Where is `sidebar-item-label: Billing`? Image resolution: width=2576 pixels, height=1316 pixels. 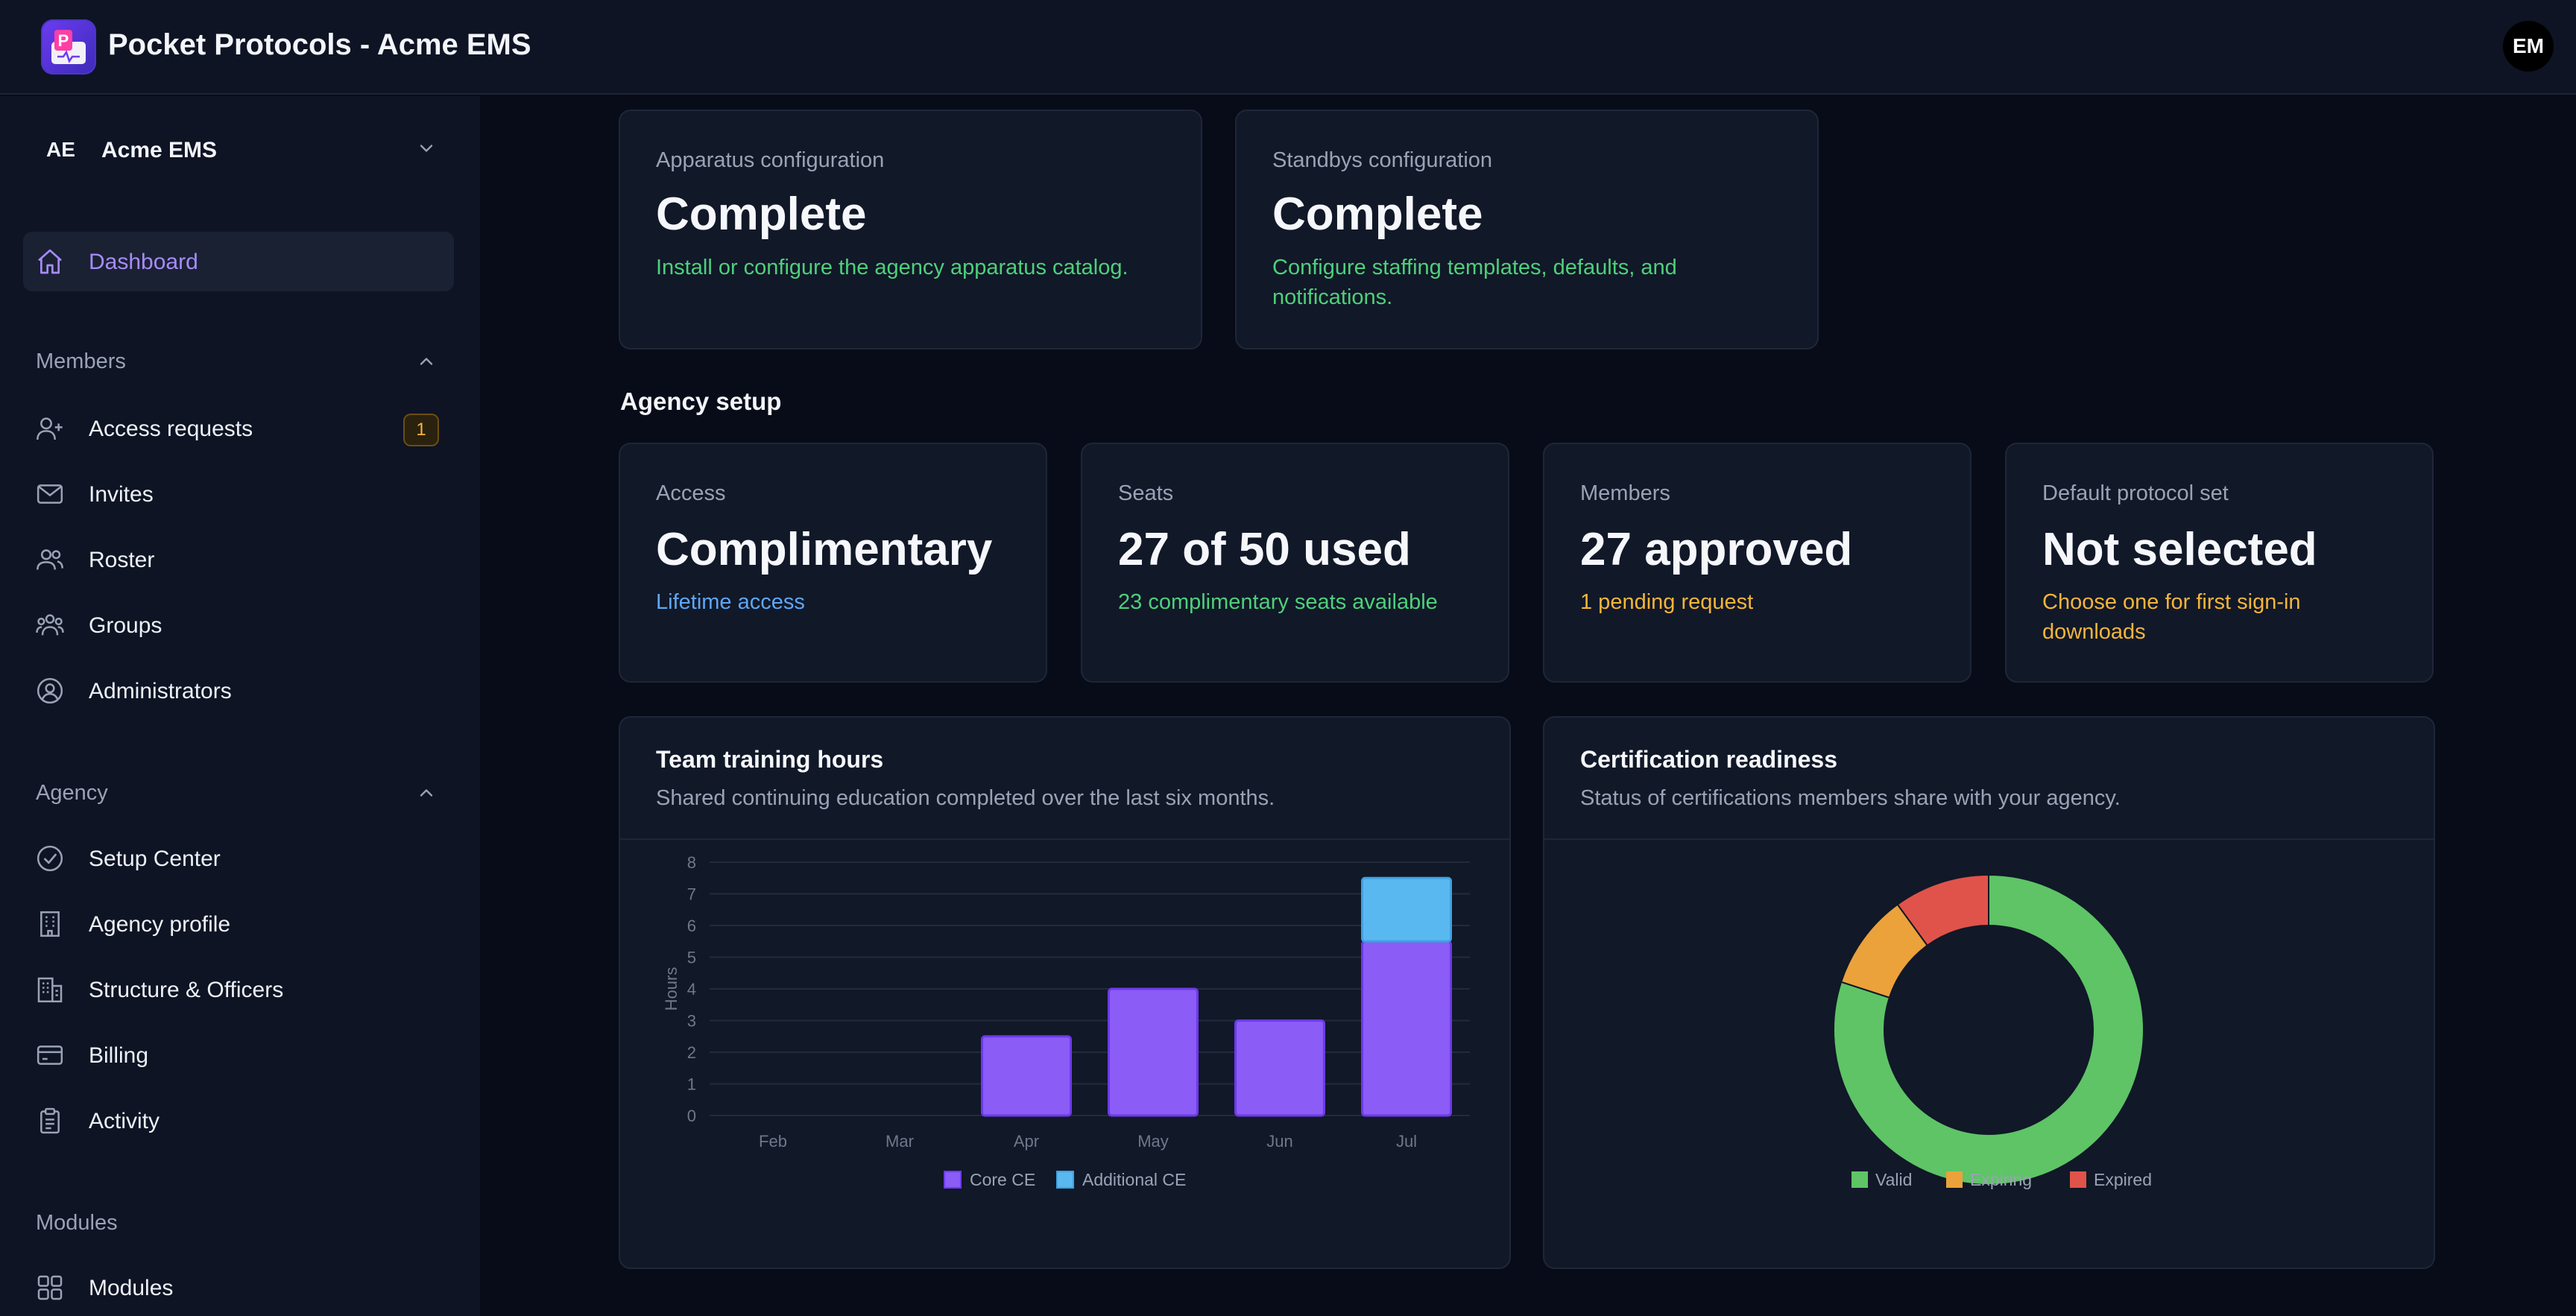 sidebar-item-label: Billing is located at coordinates (119, 1055).